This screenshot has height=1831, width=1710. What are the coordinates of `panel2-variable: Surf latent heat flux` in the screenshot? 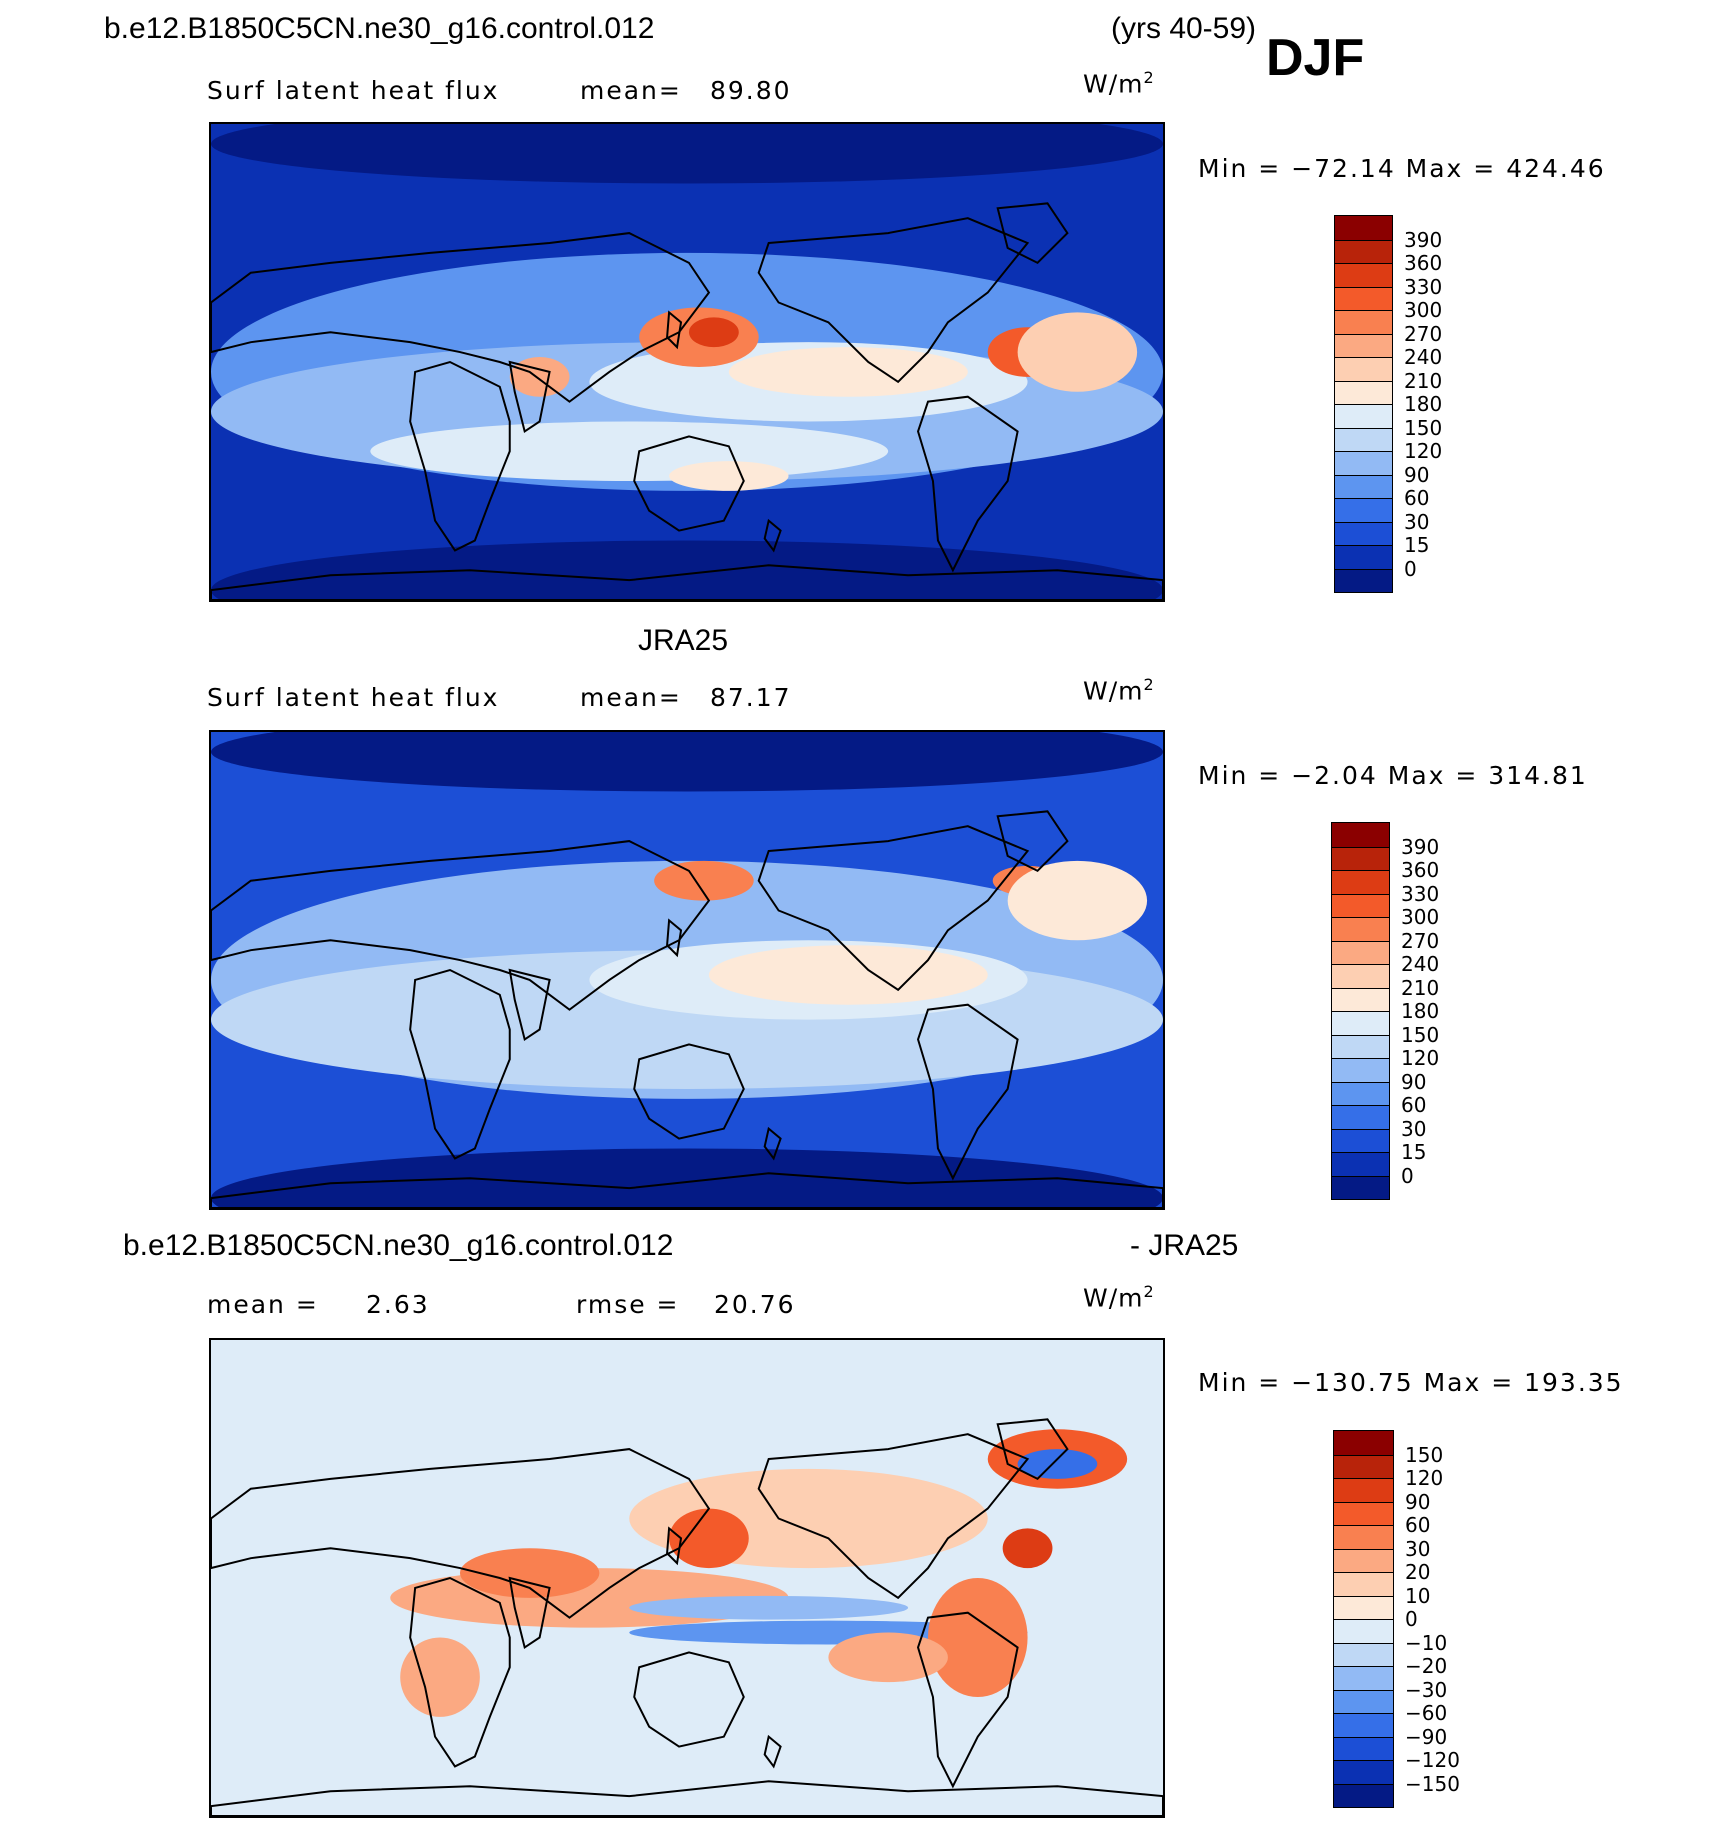 It's located at (353, 697).